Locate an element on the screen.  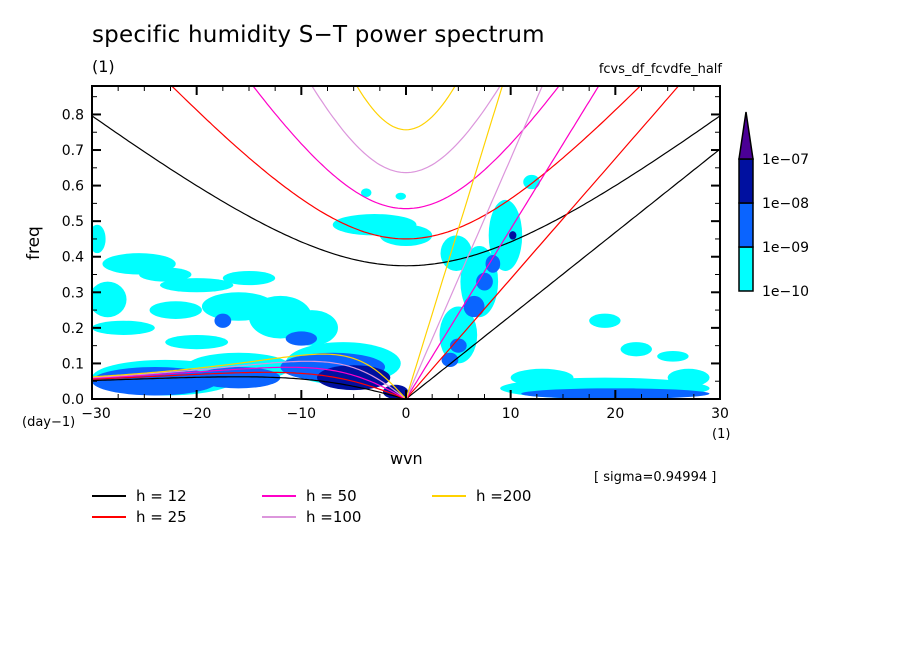
legend-item: h = 50 is located at coordinates (309, 496).